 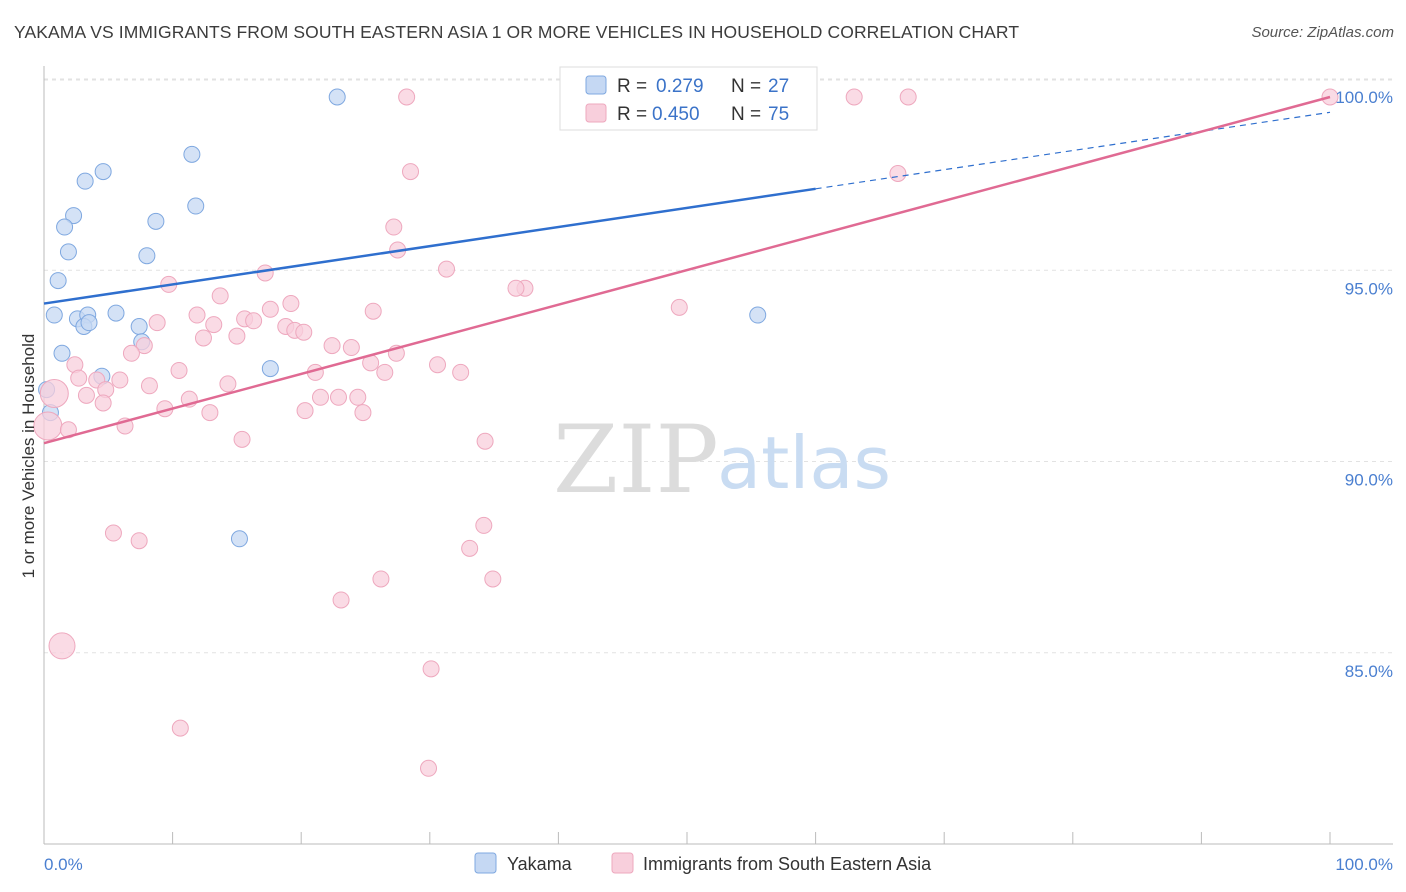 I want to click on watermark: ZIP atlas, so click(x=722, y=460).